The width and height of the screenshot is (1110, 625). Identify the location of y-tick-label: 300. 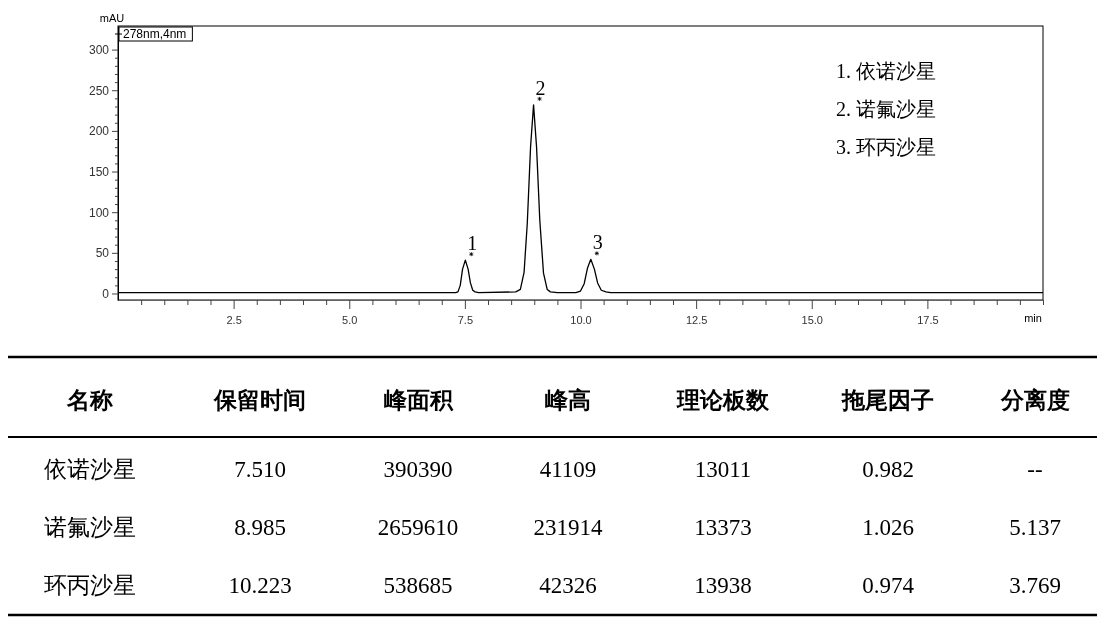
(99, 49).